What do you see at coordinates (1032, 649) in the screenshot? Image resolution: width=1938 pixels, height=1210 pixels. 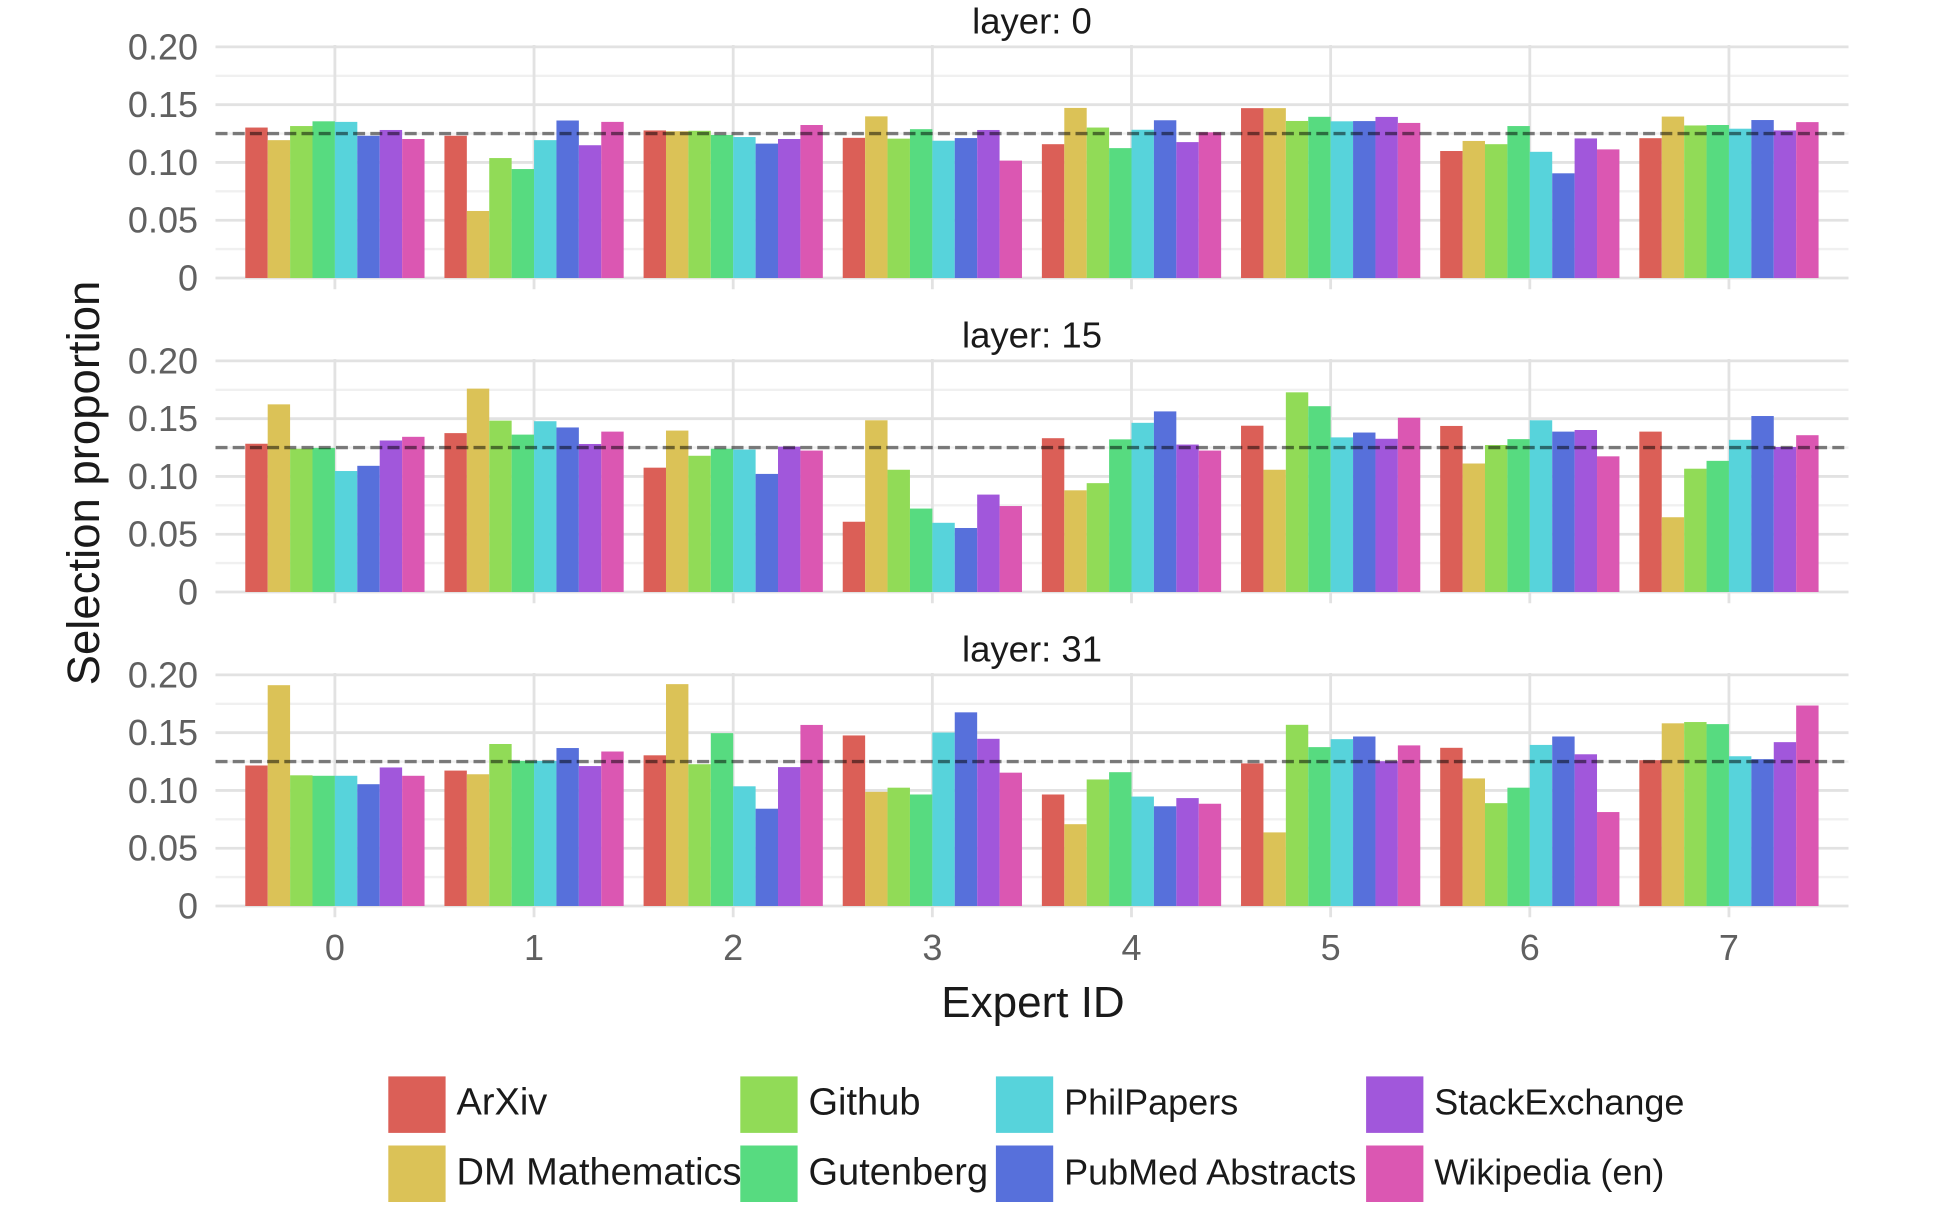 I see `svg-text: layer: 31` at bounding box center [1032, 649].